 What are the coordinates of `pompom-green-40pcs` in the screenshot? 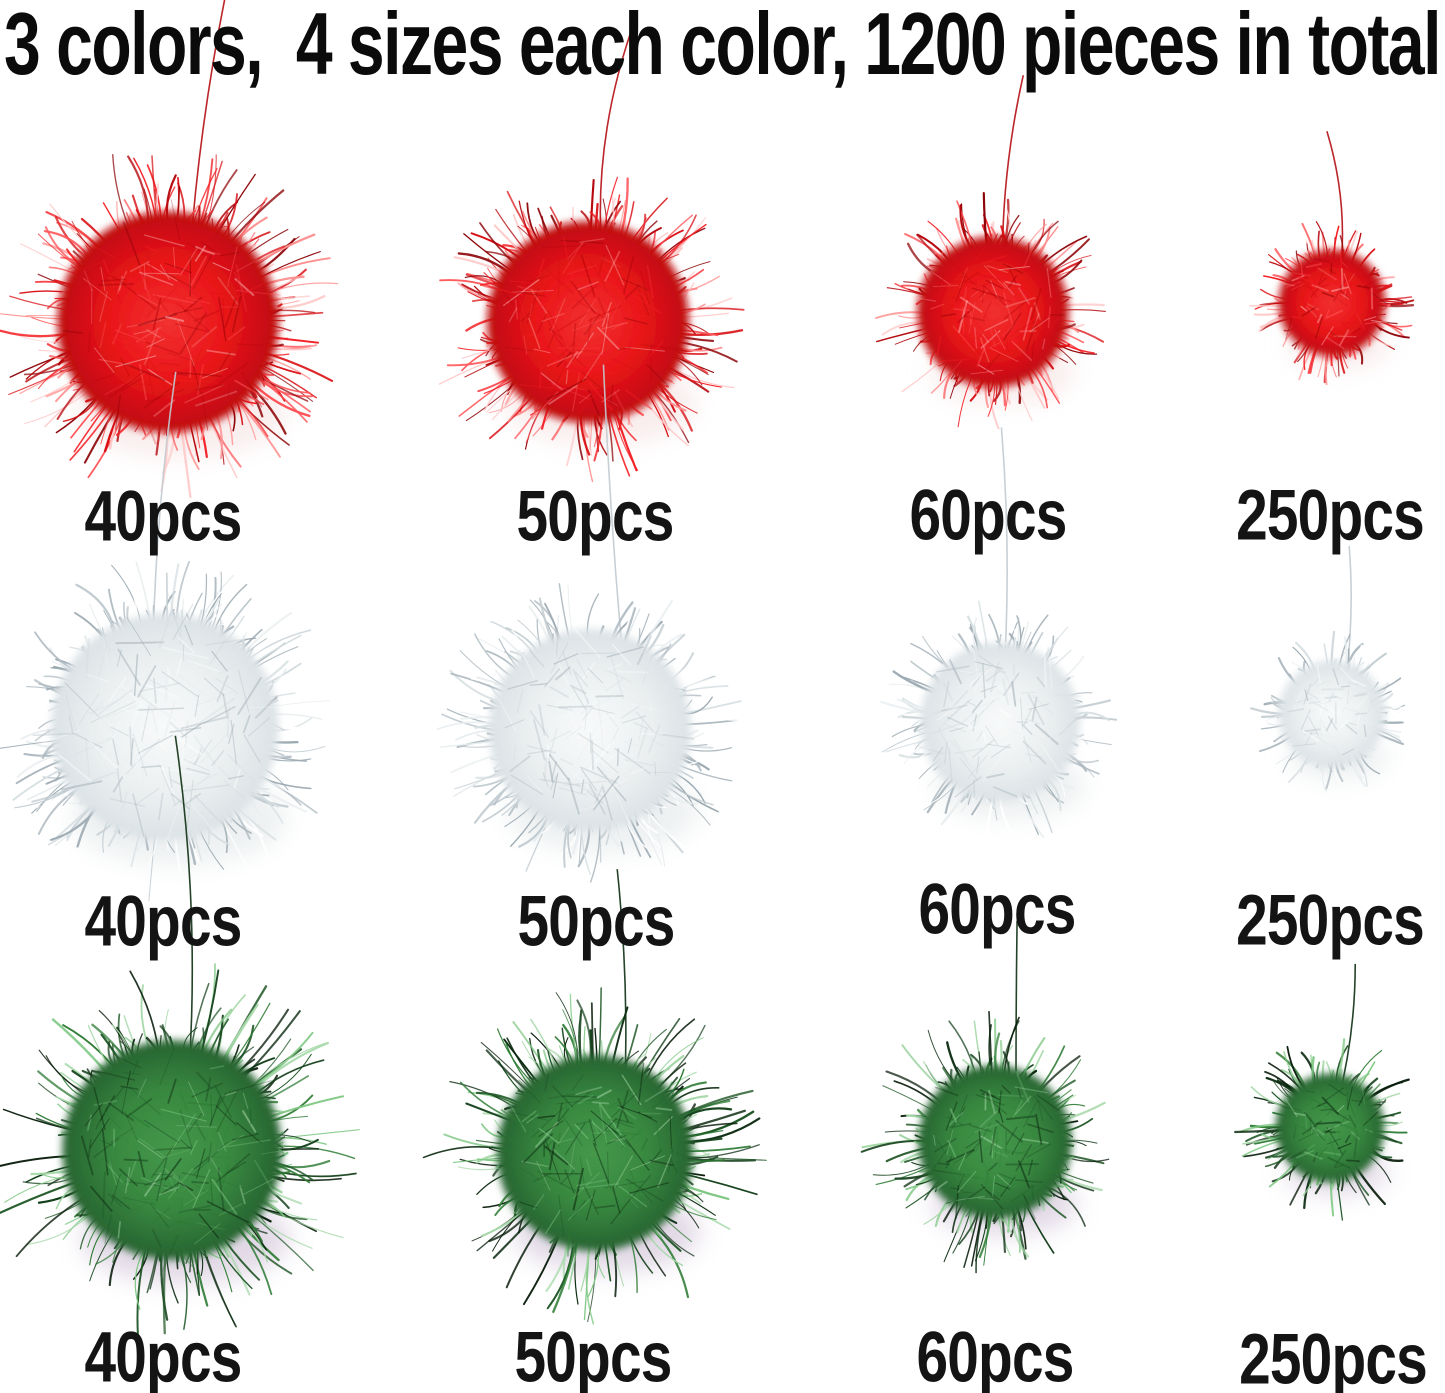 It's located at (180, 1035).